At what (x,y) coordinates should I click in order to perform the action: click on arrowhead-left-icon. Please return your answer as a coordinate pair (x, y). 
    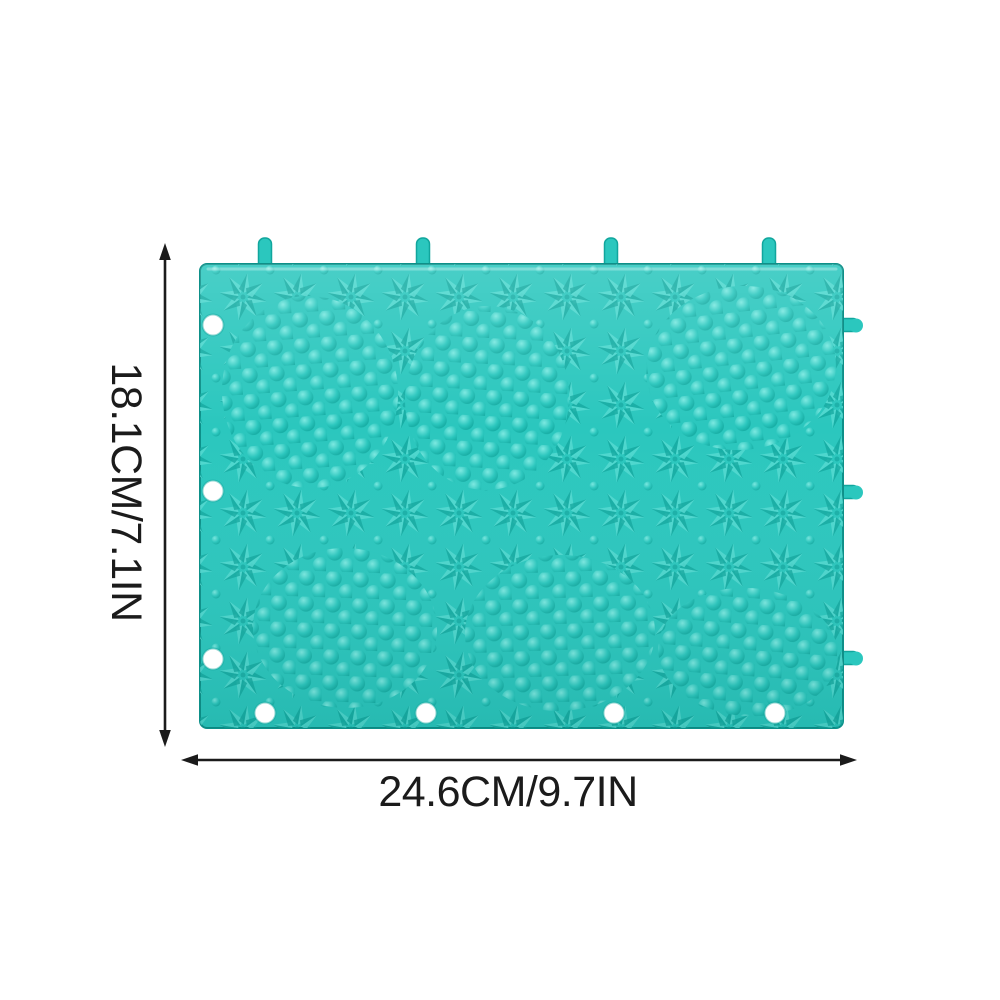
    Looking at the image, I should click on (189, 760).